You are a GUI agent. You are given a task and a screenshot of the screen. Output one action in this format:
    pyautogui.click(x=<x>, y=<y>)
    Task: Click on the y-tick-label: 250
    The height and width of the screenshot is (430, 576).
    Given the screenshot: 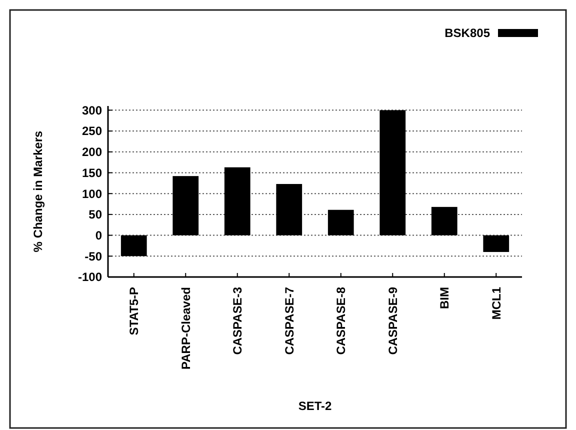 What is the action you would take?
    pyautogui.click(x=92, y=131)
    